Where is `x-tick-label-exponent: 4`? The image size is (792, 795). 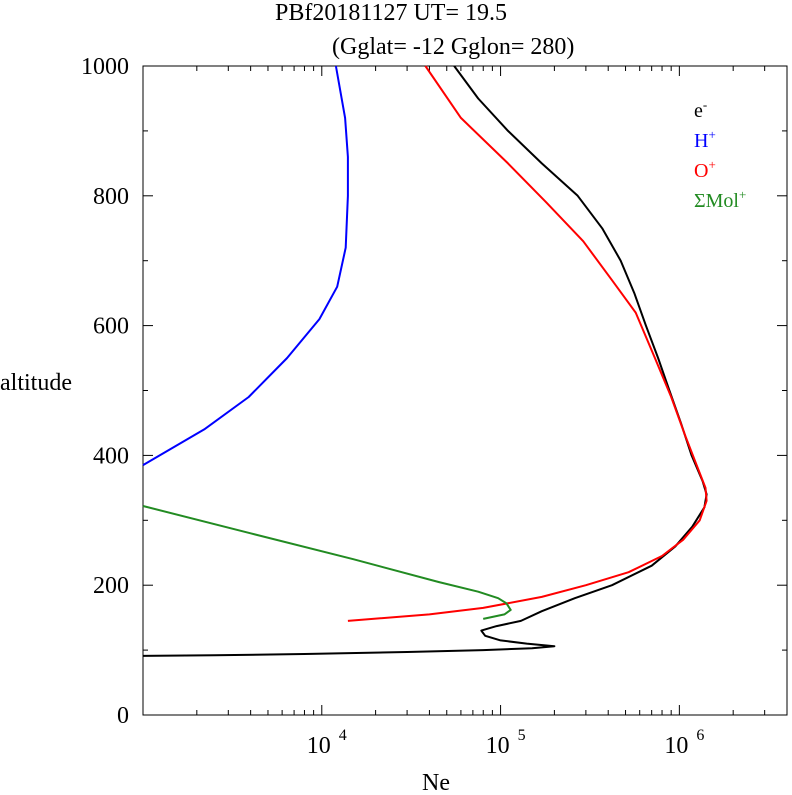 x-tick-label-exponent: 4 is located at coordinates (343, 735).